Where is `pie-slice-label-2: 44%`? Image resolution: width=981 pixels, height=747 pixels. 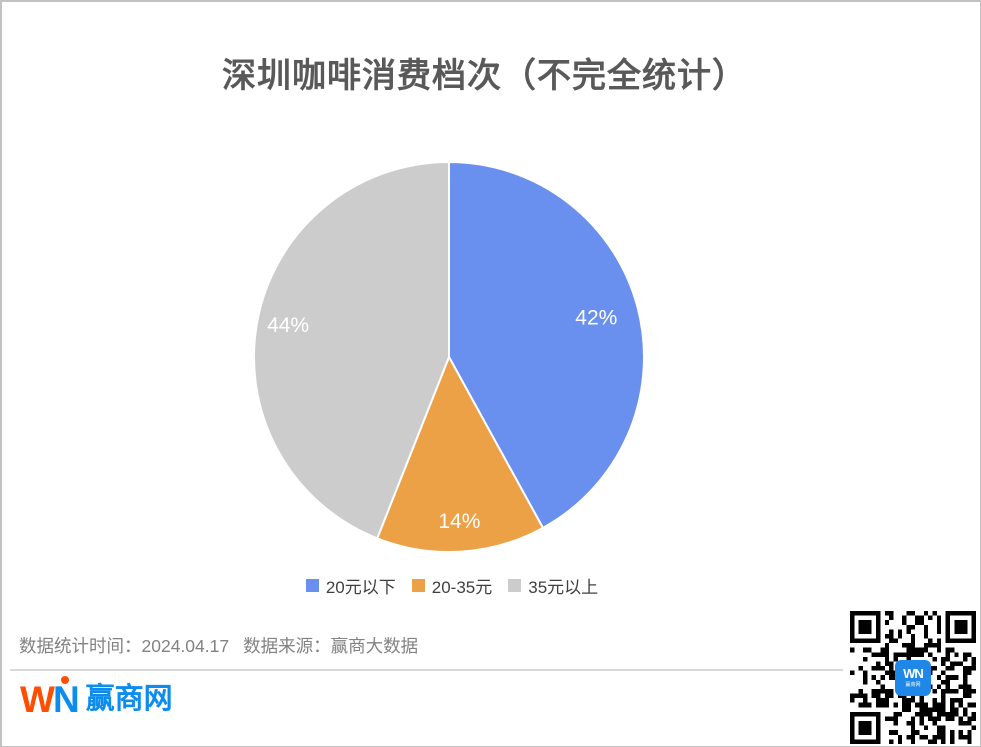 pie-slice-label-2: 44% is located at coordinates (288, 325).